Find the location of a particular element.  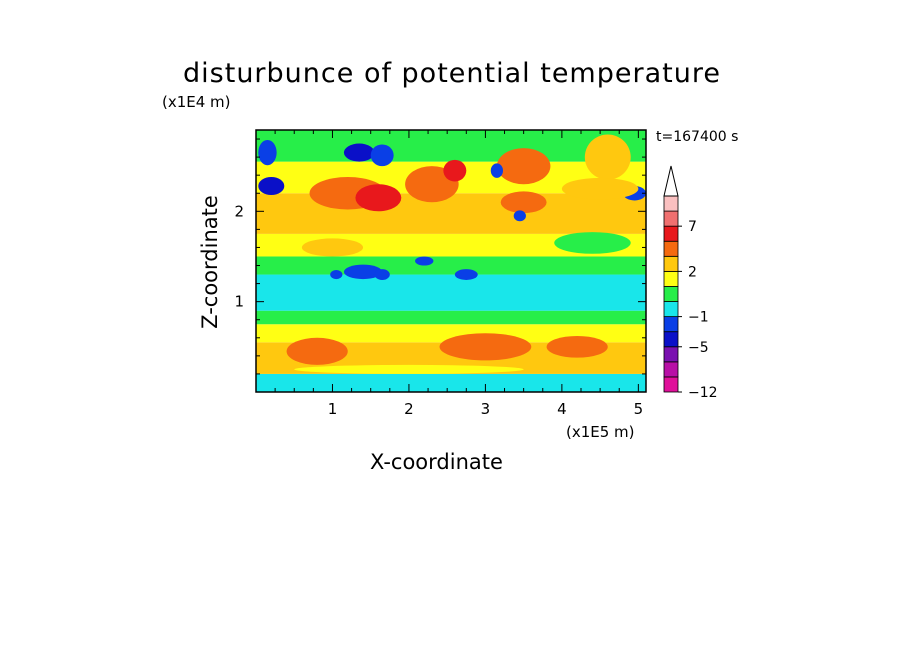

x-tick-label: 4 is located at coordinates (562, 409).